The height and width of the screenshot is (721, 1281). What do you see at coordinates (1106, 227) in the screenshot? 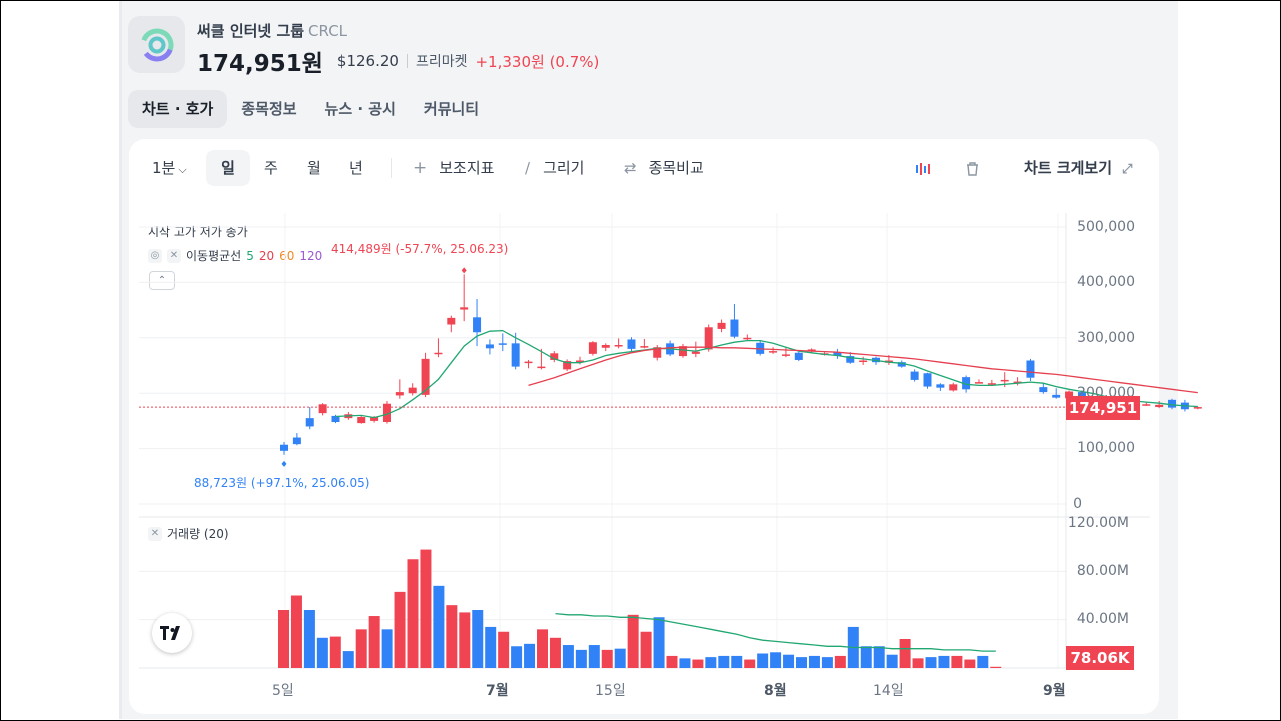
I see `price-axis-label: 500,000` at bounding box center [1106, 227].